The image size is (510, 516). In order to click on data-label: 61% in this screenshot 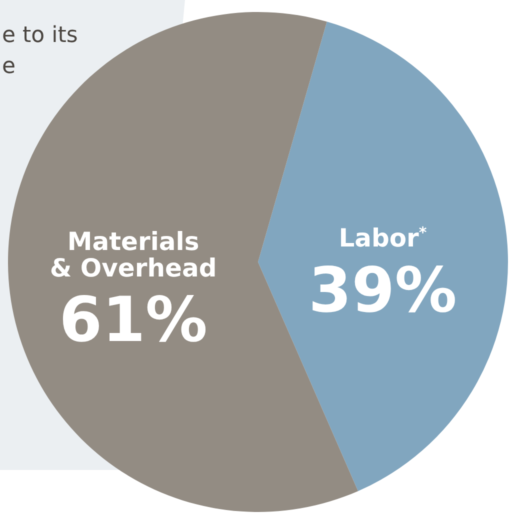, I will do `click(133, 319)`.